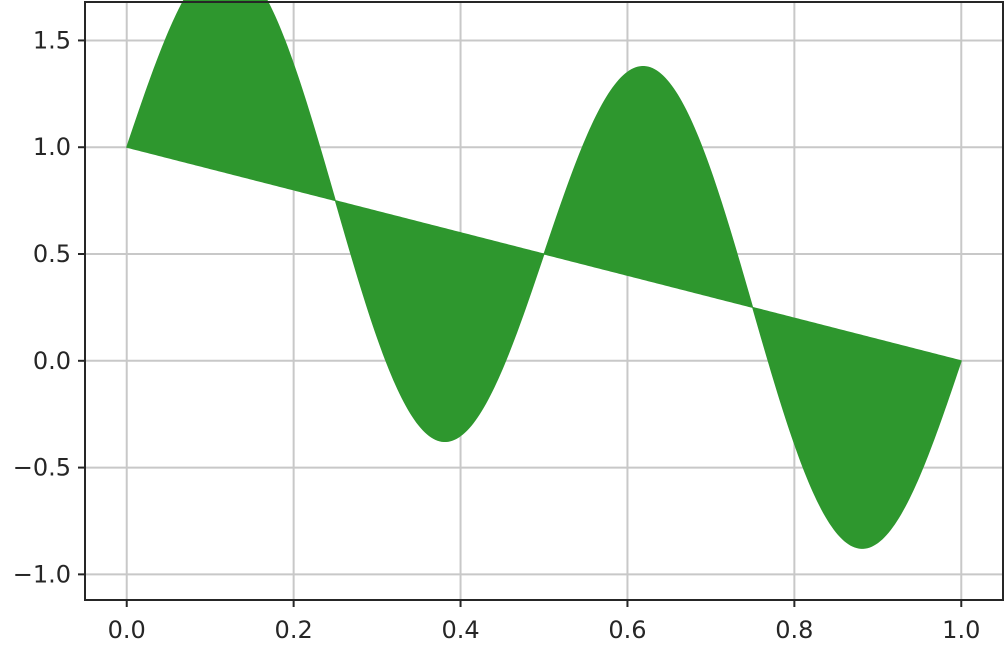 This screenshot has height=645, width=1006. I want to click on x-tick-label: 0.2, so click(294, 630).